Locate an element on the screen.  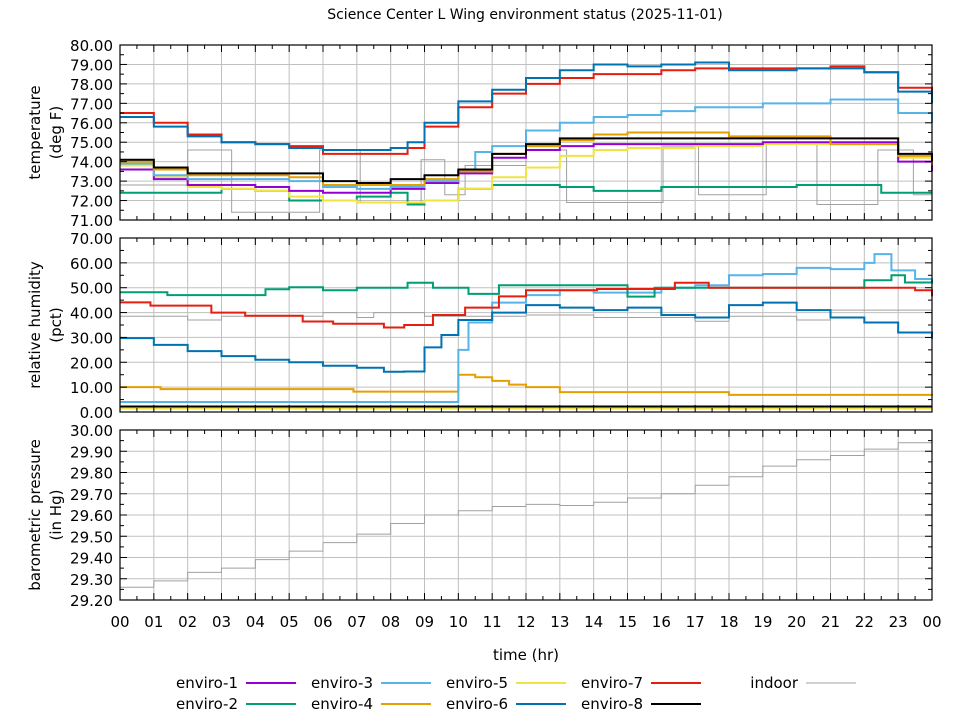
y-tick-label: 79.00 is located at coordinates (91, 65).